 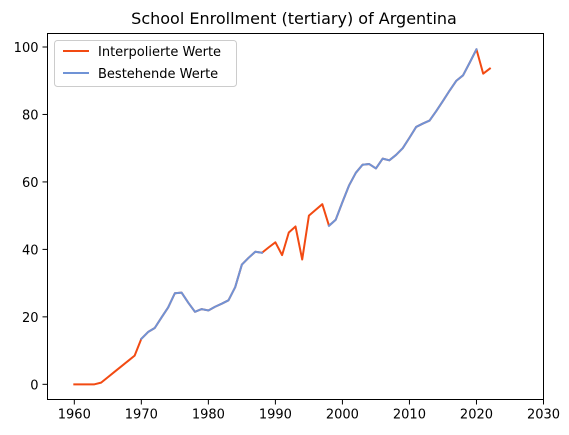 What do you see at coordinates (543, 415) in the screenshot?
I see `x-tick-label: 2030` at bounding box center [543, 415].